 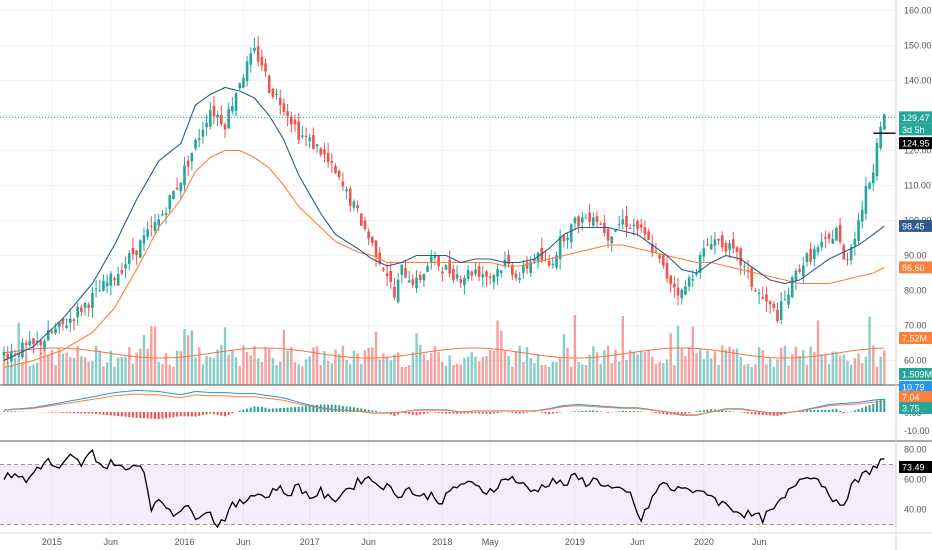 I want to click on ma-fast-tag-bg, so click(x=915, y=225).